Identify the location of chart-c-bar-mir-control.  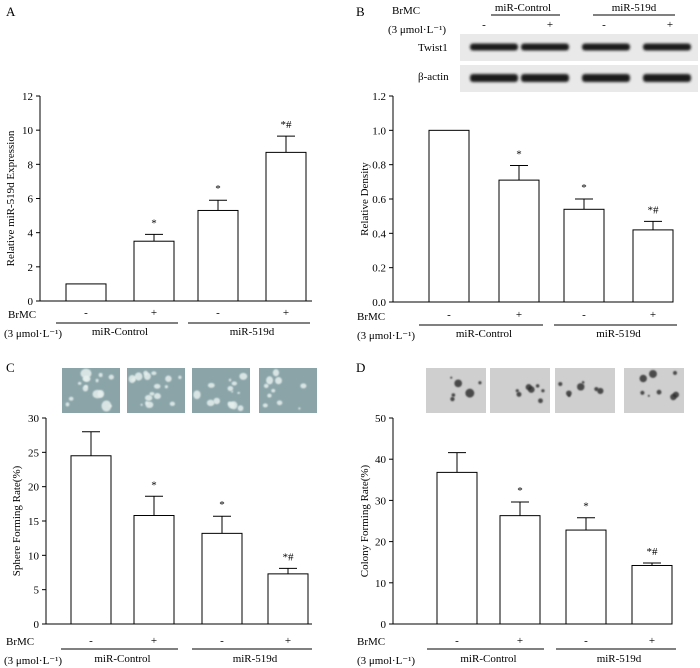
(91, 540).